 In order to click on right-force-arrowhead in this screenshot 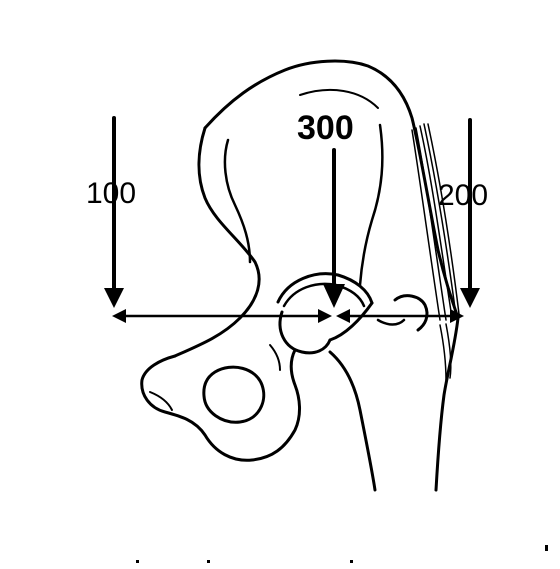, I will do `click(470, 298)`.